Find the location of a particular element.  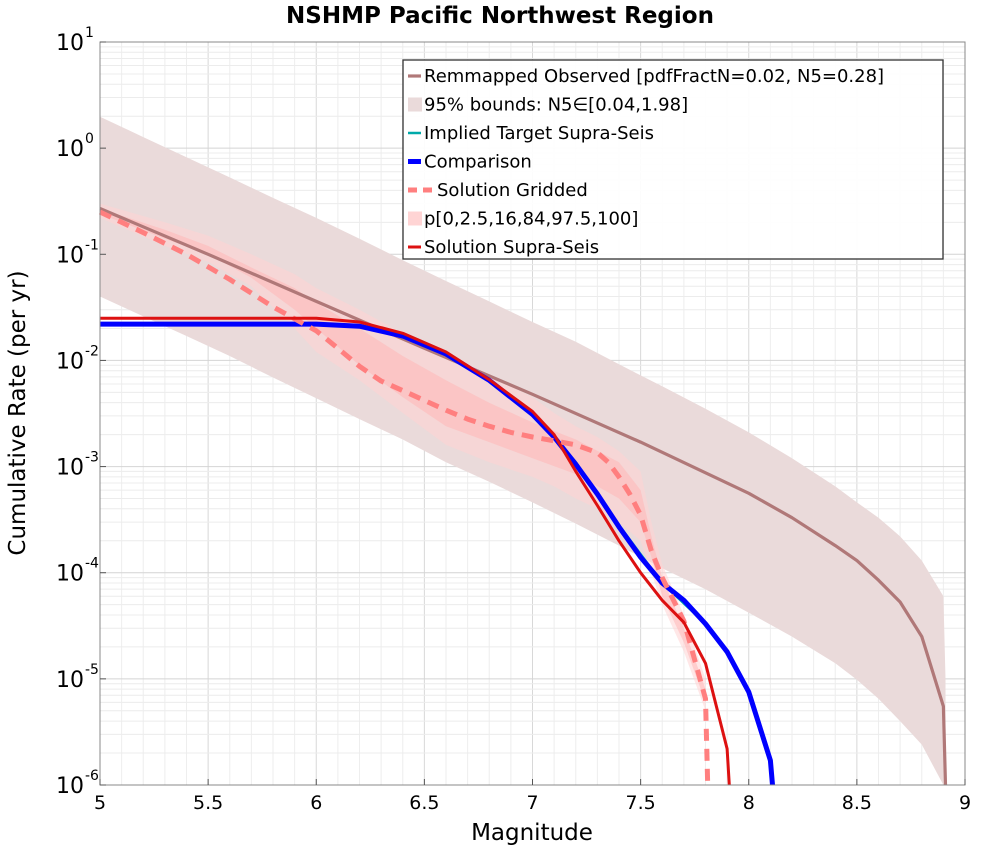

legend-label: Solution Supra-Seis is located at coordinates (511, 247).